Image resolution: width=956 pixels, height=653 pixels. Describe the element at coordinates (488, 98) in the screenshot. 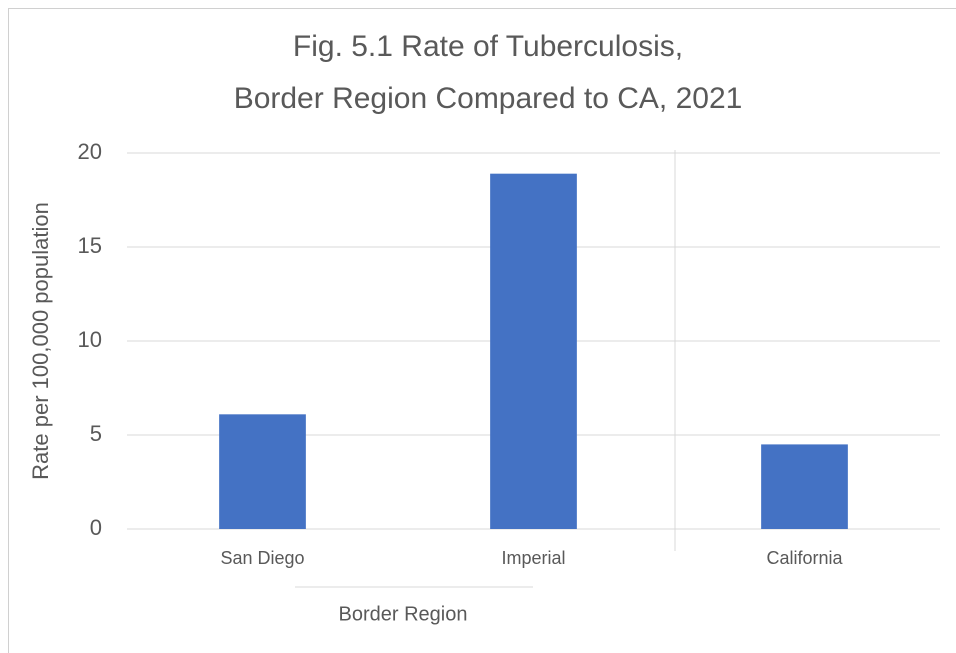

I see `chart-title: Border Region Compared to CA, 2021` at that location.